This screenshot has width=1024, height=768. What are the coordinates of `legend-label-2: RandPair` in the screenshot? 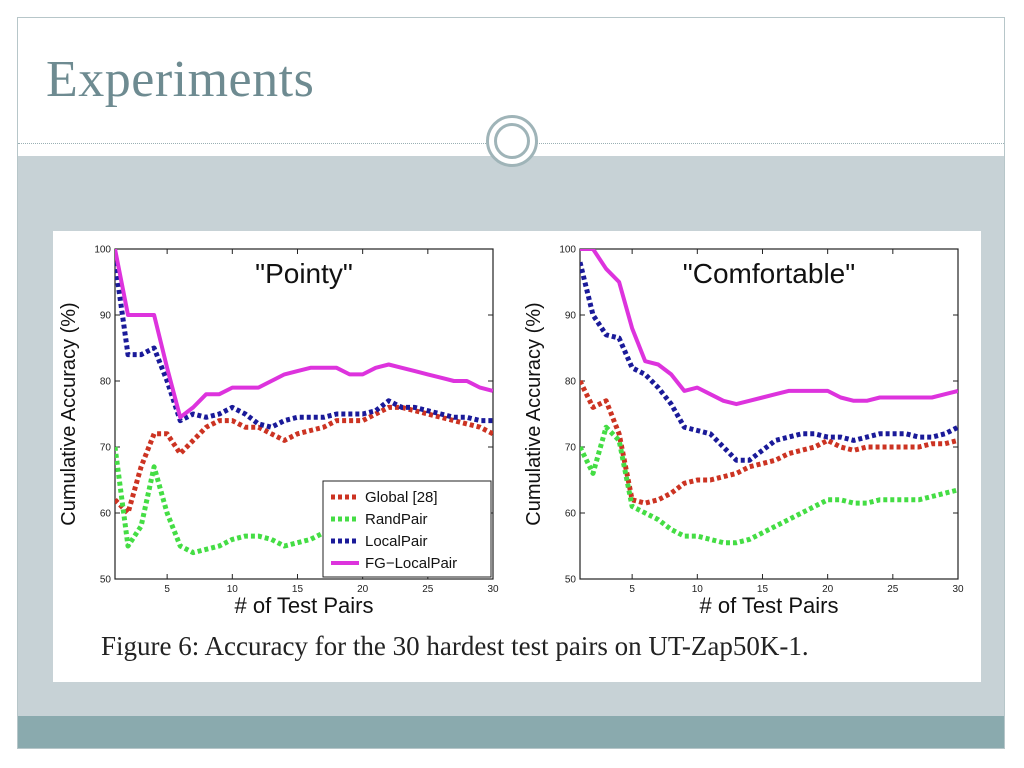 It's located at (396, 519).